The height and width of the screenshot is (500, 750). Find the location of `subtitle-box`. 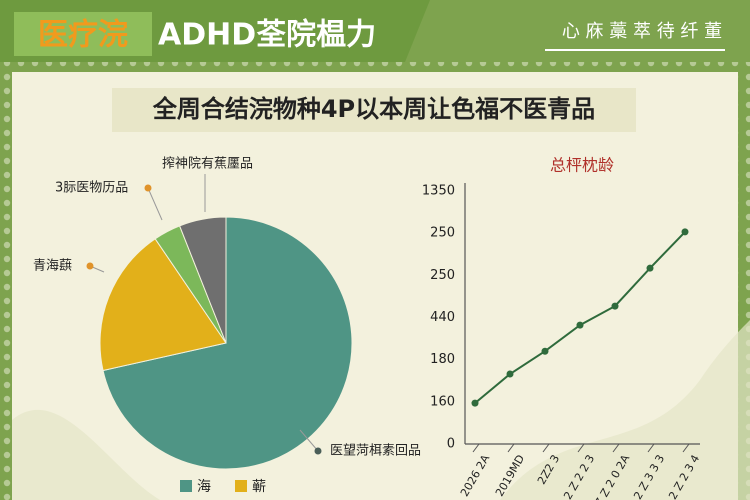

subtitle-box is located at coordinates (374, 110).